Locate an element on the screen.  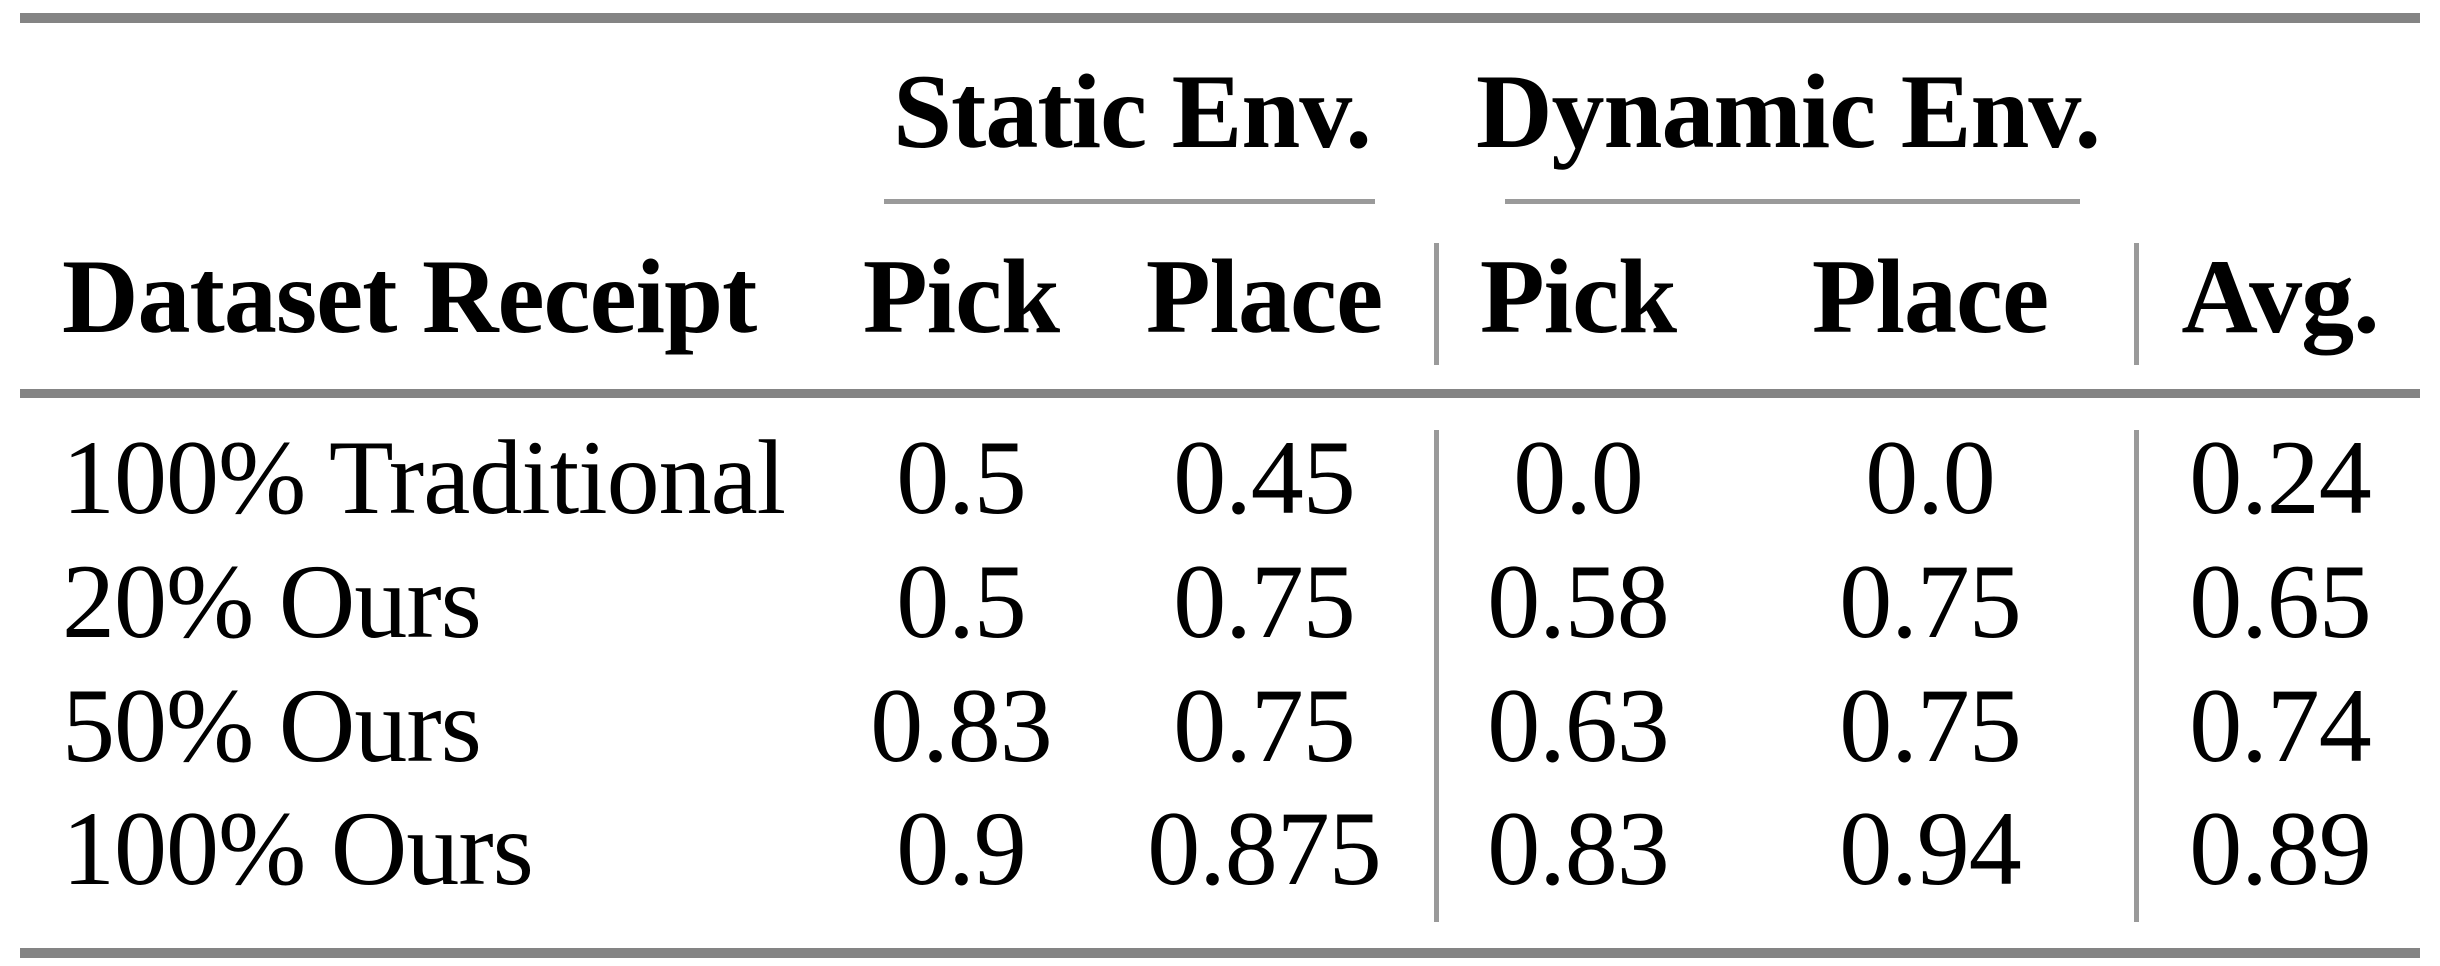
cell-dynamic-pick: 0.63 is located at coordinates (1578, 725).